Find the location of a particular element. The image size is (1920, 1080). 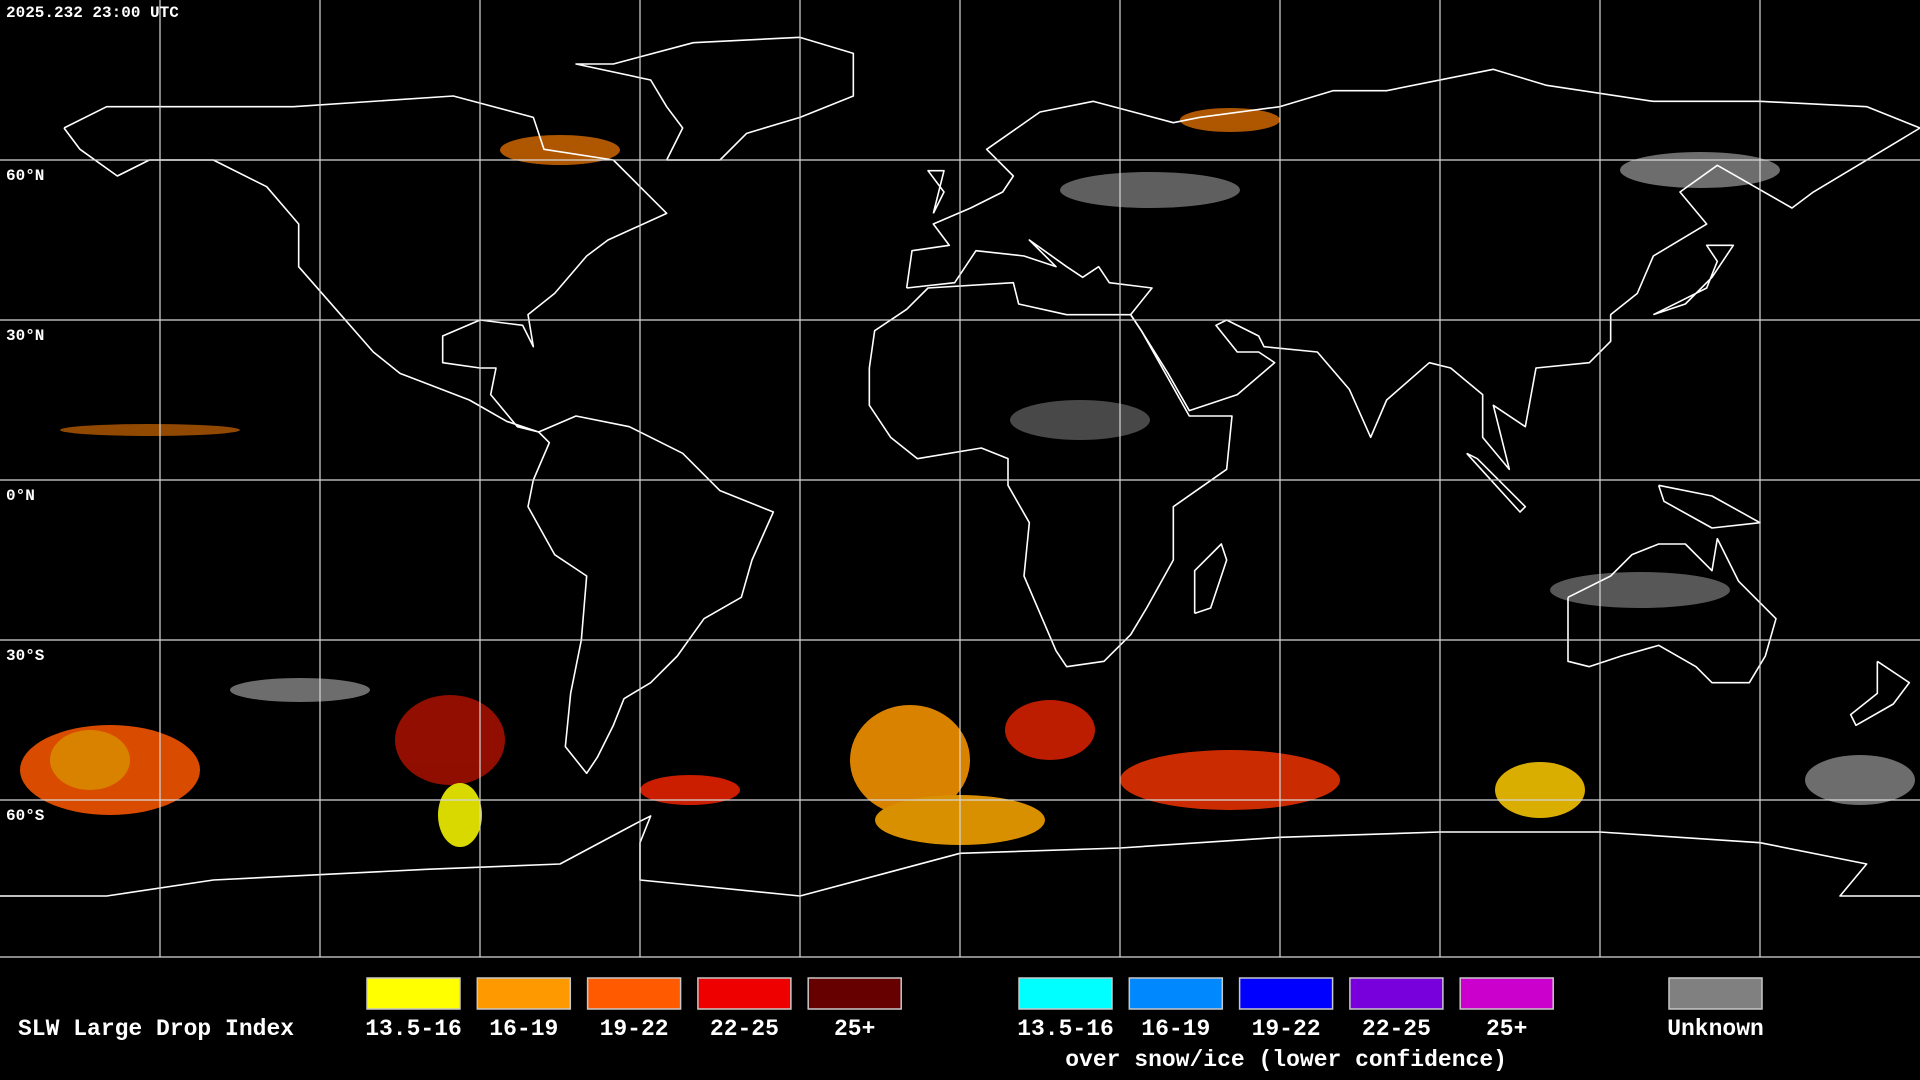

legend-title: SLW Large Drop Index is located at coordinates (156, 1029).